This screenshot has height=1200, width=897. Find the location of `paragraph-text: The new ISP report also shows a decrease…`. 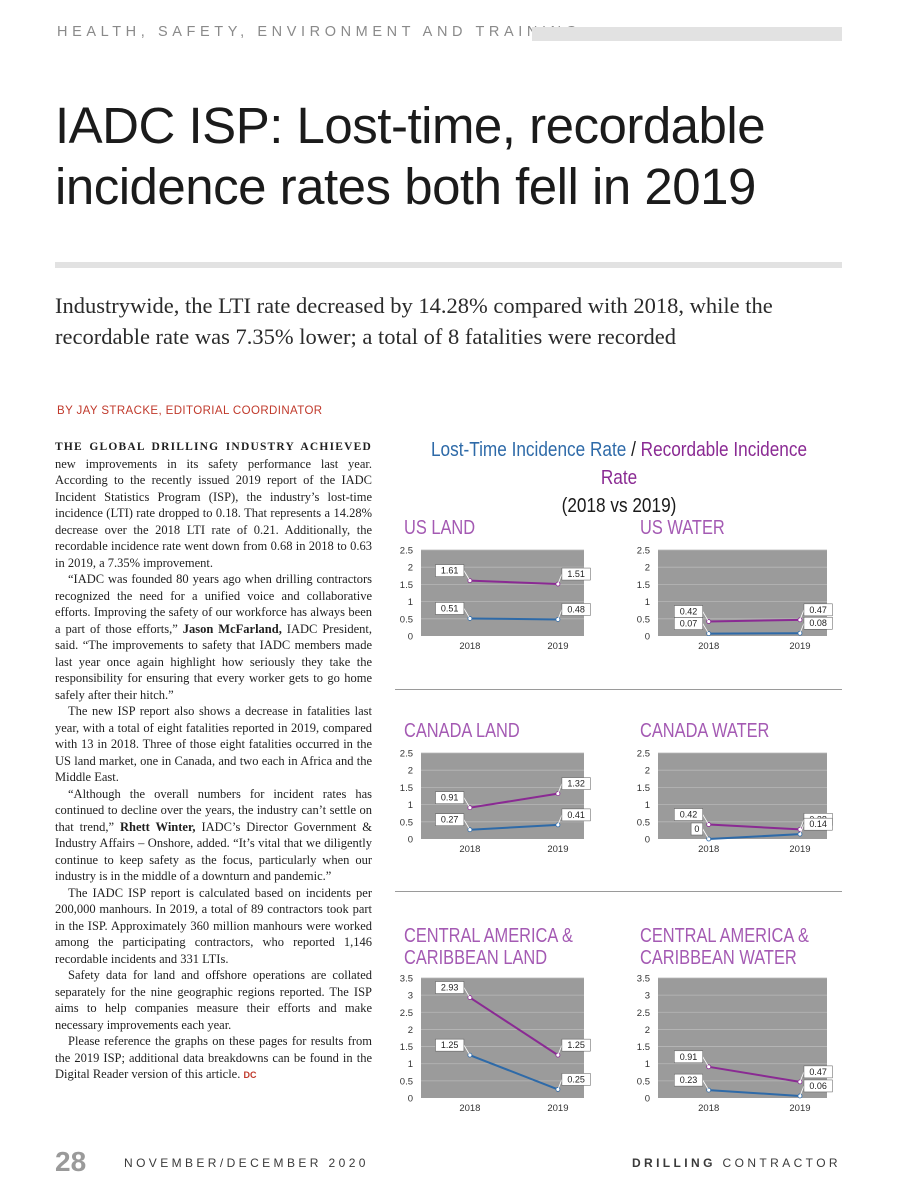

paragraph-text: The new ISP report also shows a decrease… is located at coordinates (213, 744).